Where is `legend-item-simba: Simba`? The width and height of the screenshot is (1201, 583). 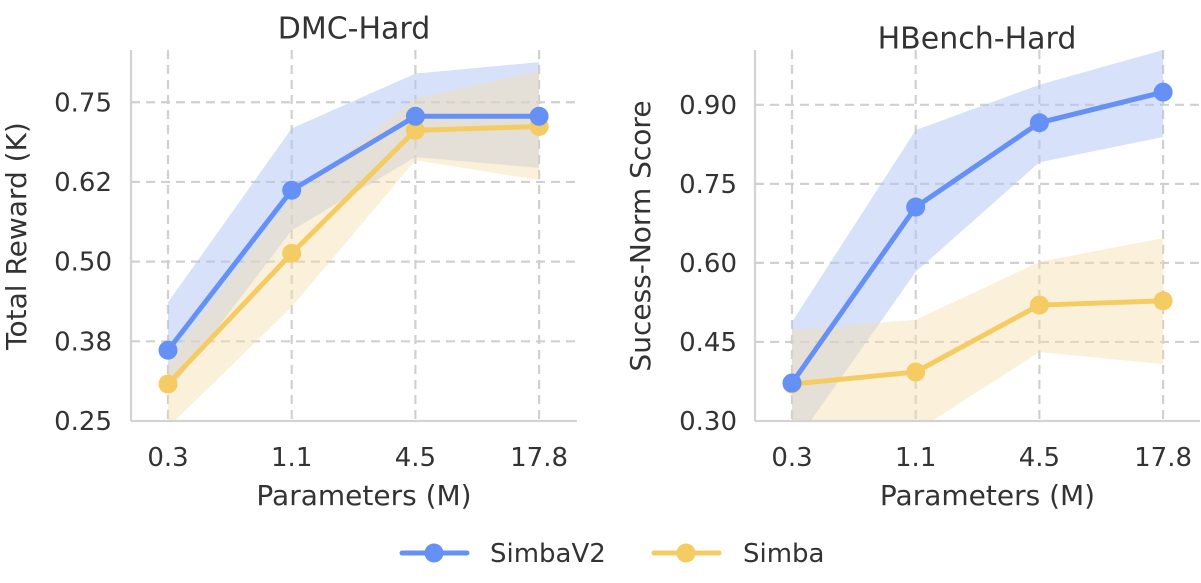 legend-item-simba: Simba is located at coordinates (738, 554).